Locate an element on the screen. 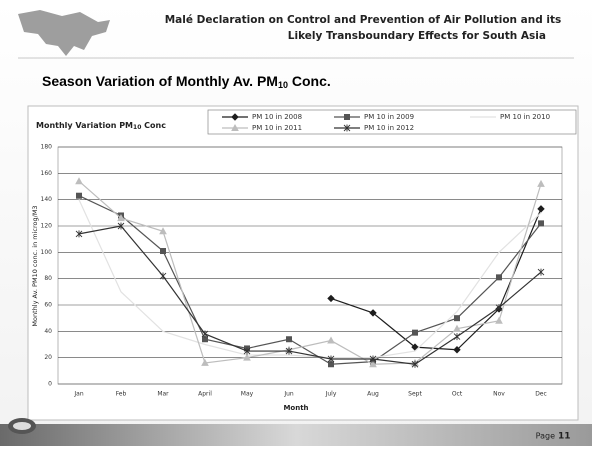 The width and height of the screenshot is (592, 450). x-tick-label: Jun is located at coordinates (288, 394).